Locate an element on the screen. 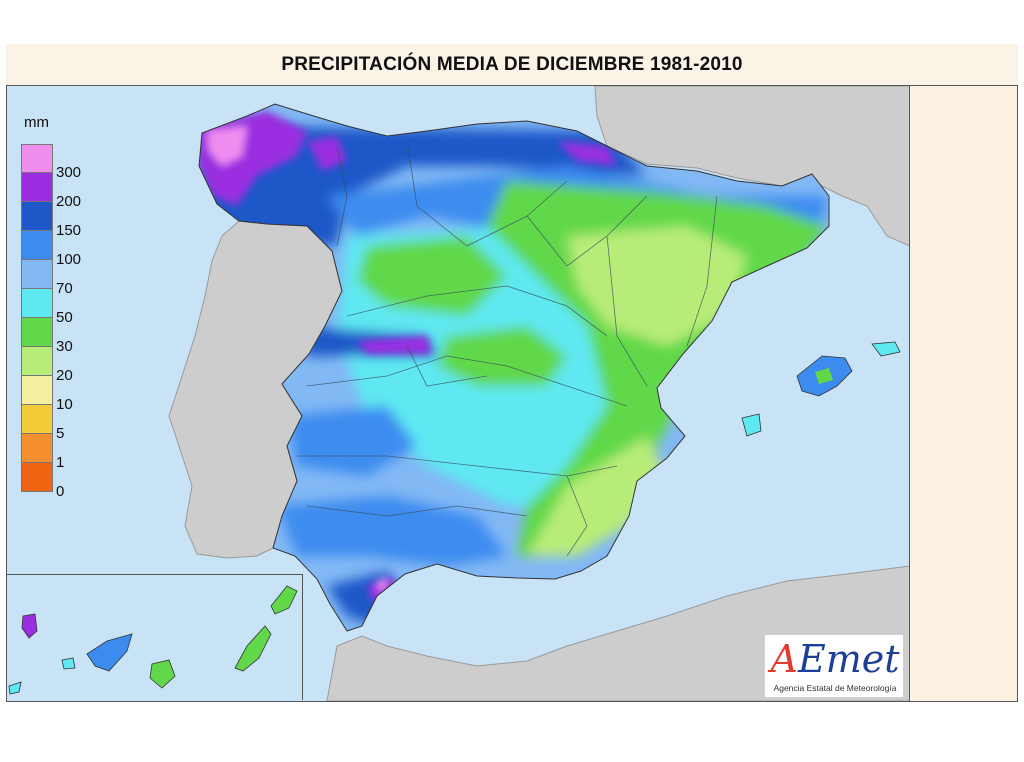 The width and height of the screenshot is (1024, 762). legend-label-70: 70 is located at coordinates (64, 288).